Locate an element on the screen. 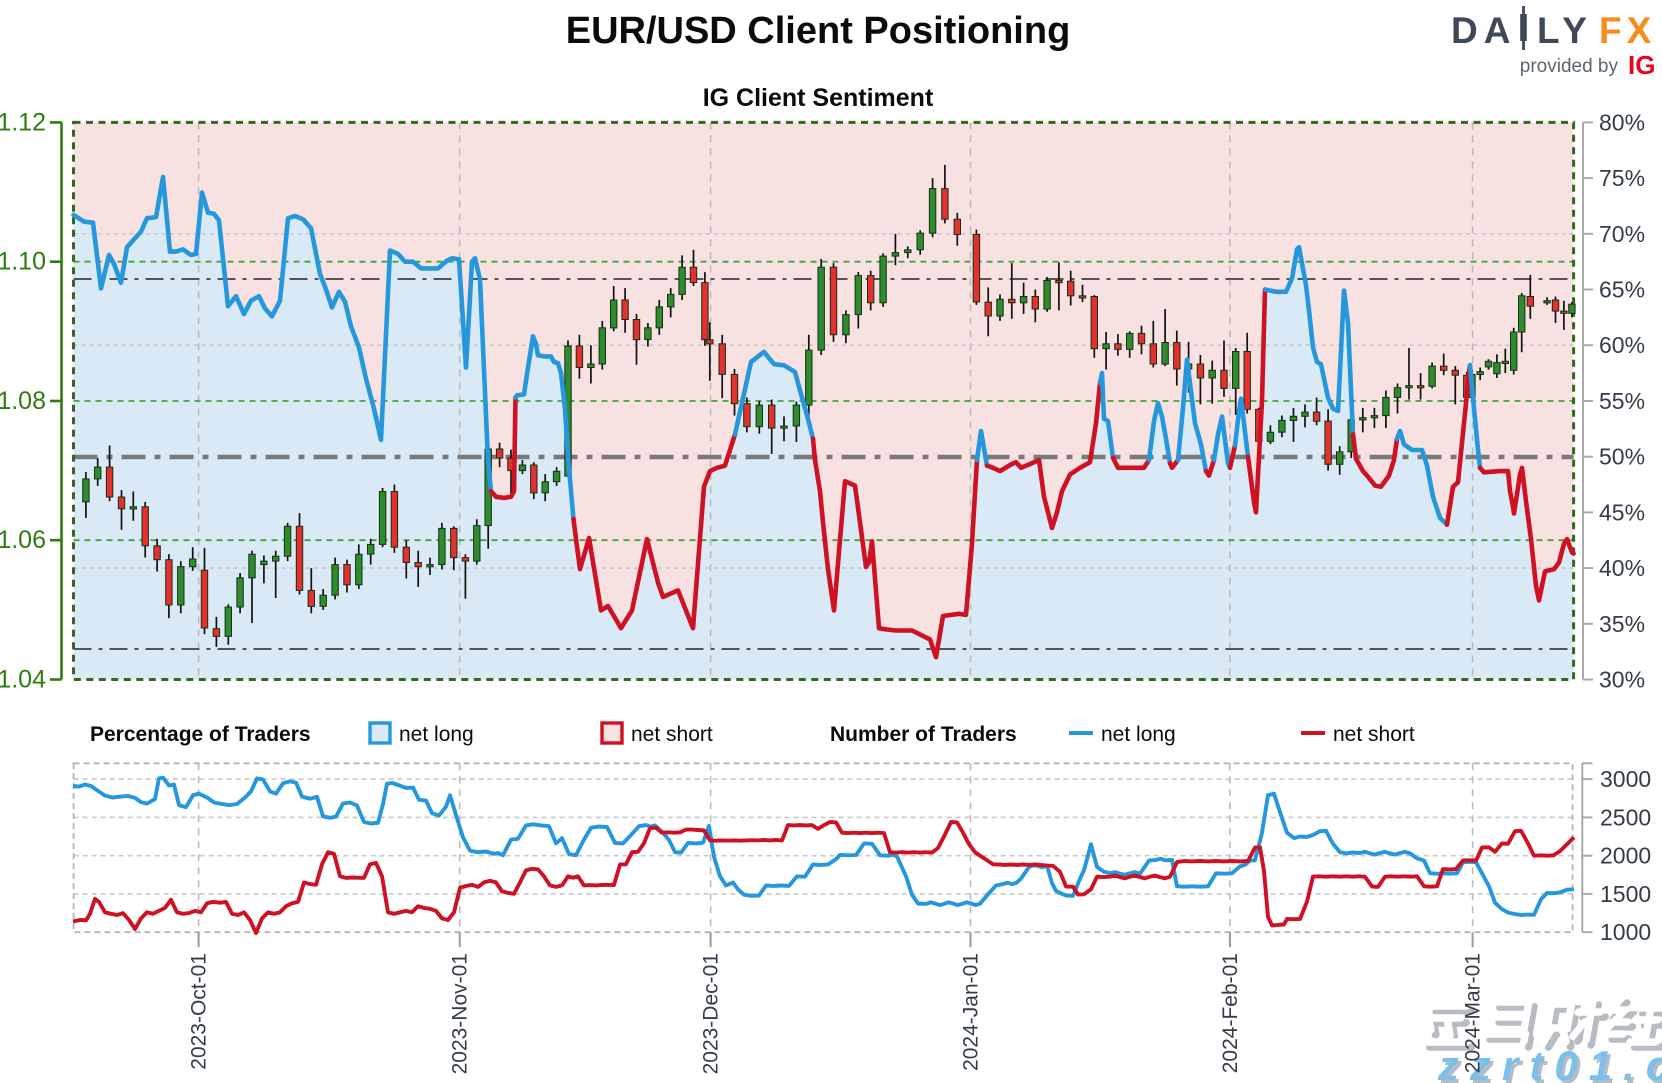  svg-text: 75% is located at coordinates (1622, 178).